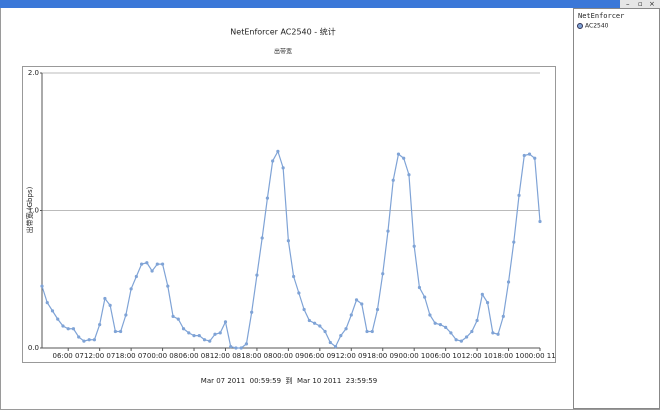  Describe the element at coordinates (193, 356) in the screenshot. I see `x-tick-label: 06:00 08` at that location.